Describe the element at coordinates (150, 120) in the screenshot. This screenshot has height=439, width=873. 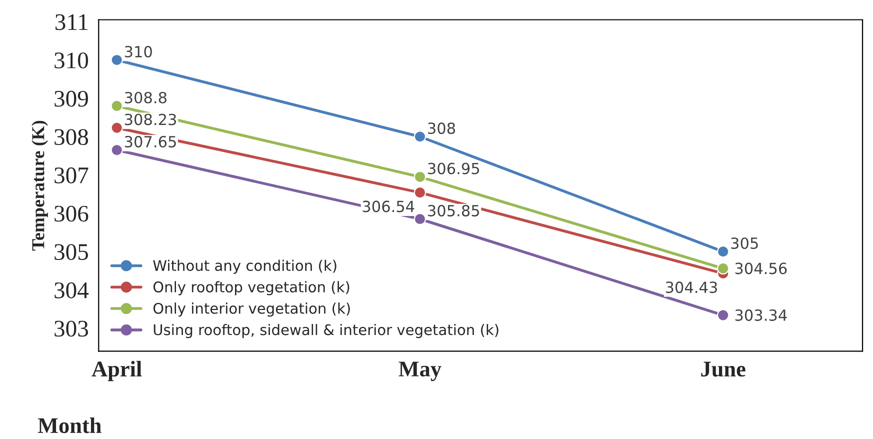
I see `data-label: 308.23` at that location.